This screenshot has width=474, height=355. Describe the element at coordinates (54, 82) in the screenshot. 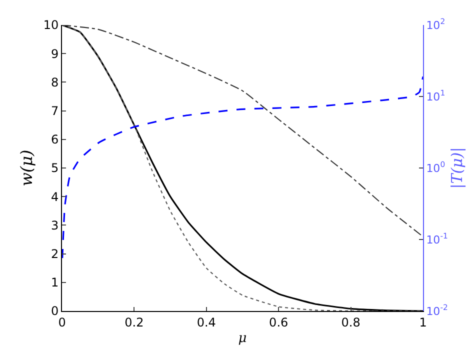

I see `y-tick-label: 8` at that location.